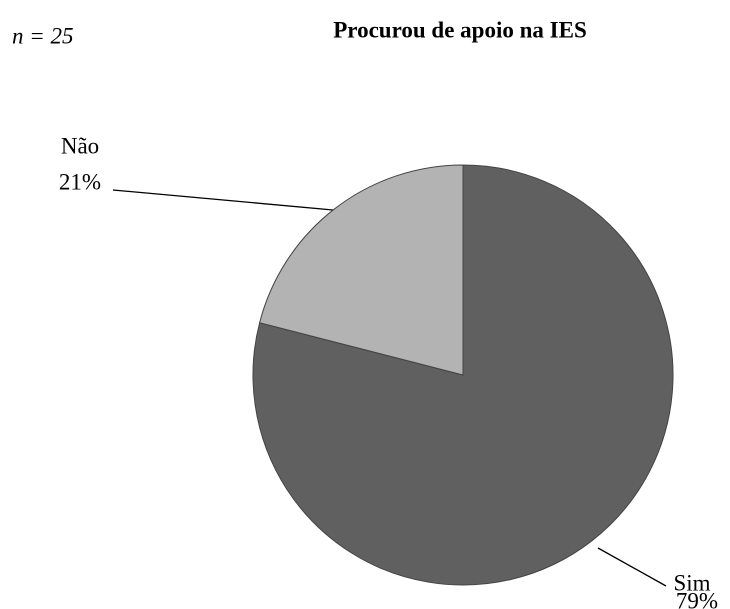  Describe the element at coordinates (43, 35) in the screenshot. I see `sample-size: n = 25` at that location.